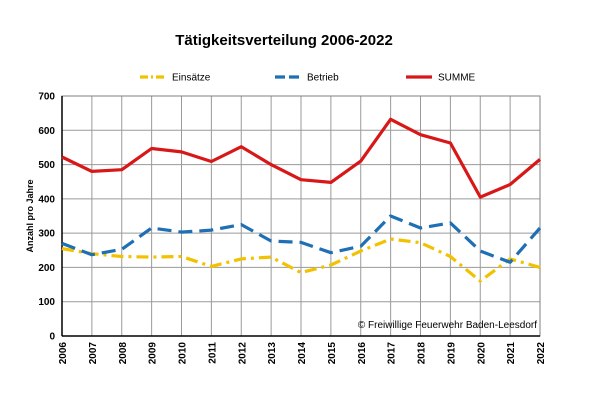  I want to click on legend-label-betrieb: Betrieb, so click(323, 78).